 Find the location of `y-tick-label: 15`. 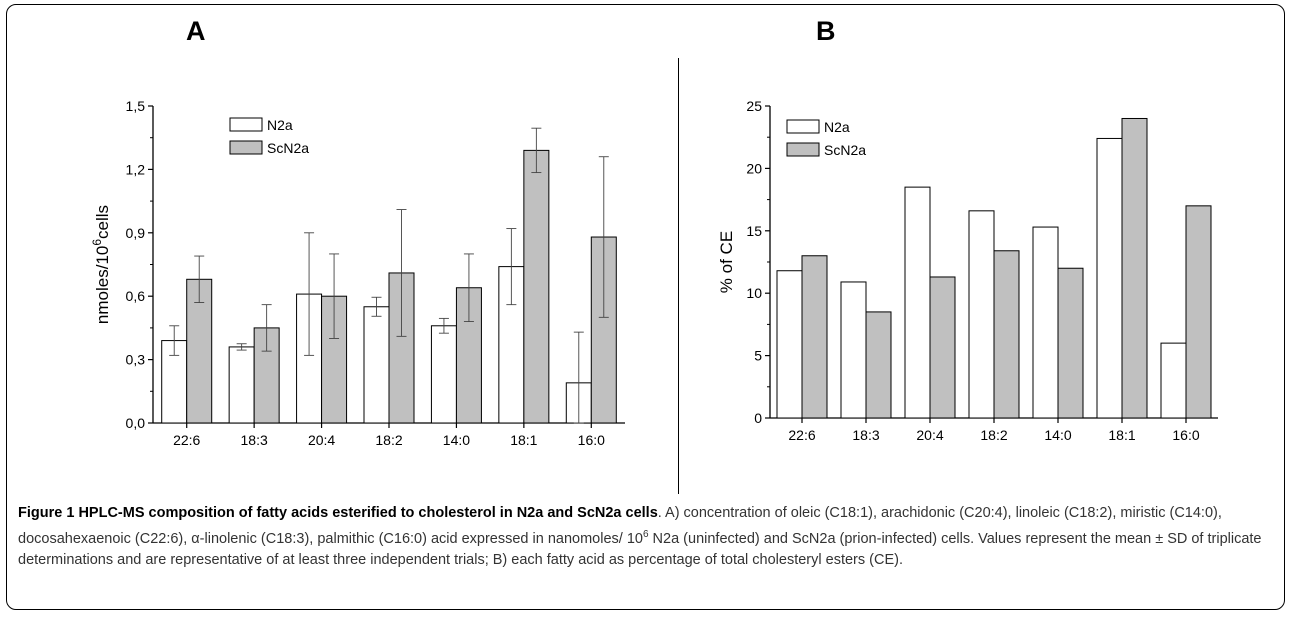

y-tick-label: 15 is located at coordinates (754, 231).